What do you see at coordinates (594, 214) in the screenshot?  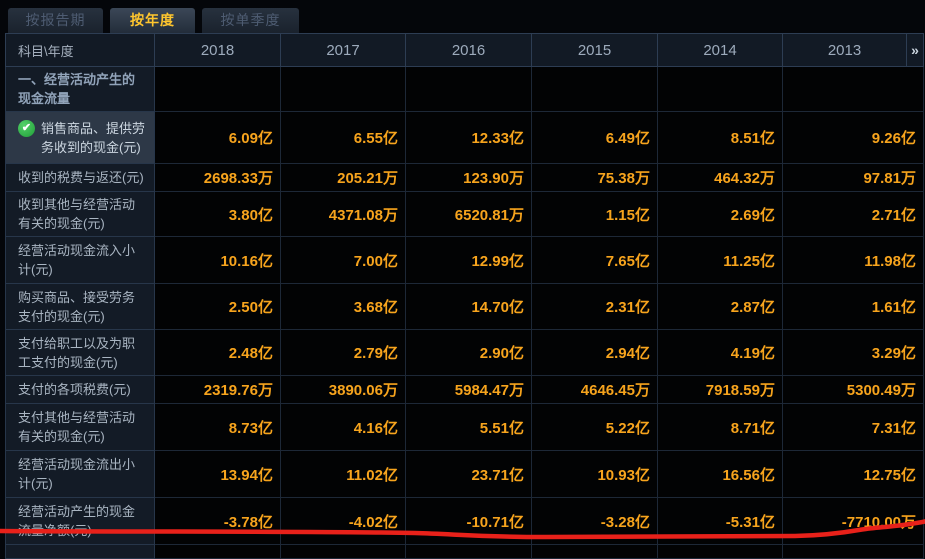 I see `cell-value: 1.15亿` at bounding box center [594, 214].